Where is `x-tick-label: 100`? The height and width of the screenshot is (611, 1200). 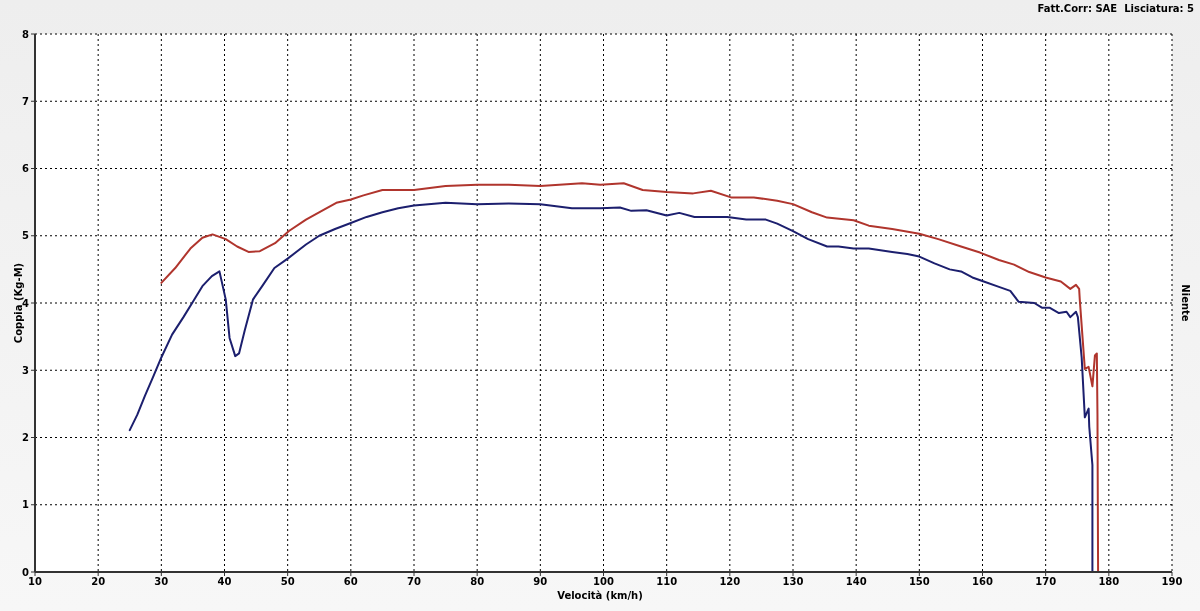 x-tick-label: 100 is located at coordinates (603, 582).